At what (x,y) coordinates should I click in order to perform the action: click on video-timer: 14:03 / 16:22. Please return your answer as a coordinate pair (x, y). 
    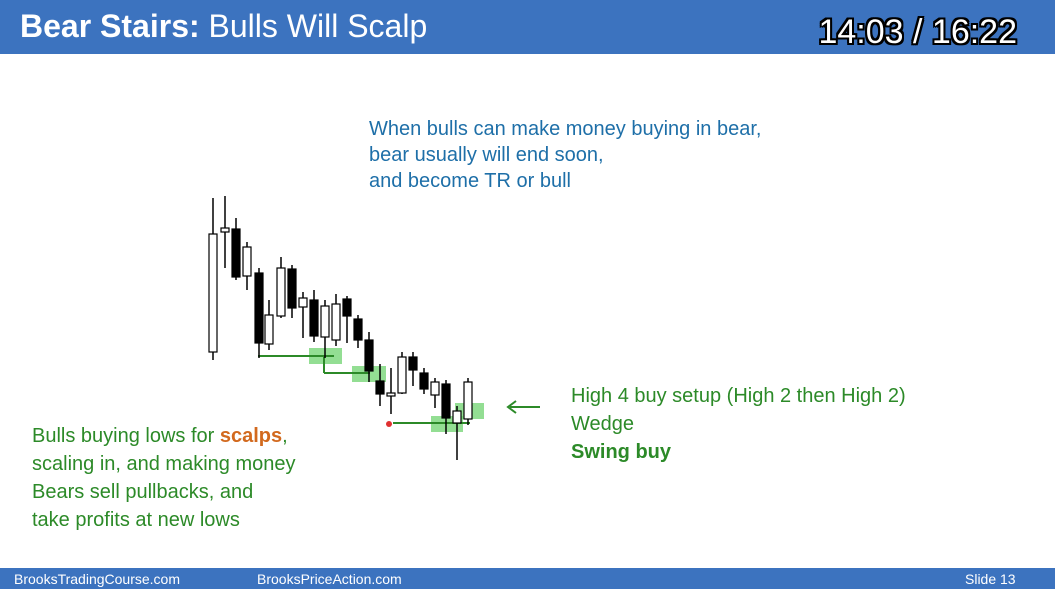
    Looking at the image, I should click on (917, 32).